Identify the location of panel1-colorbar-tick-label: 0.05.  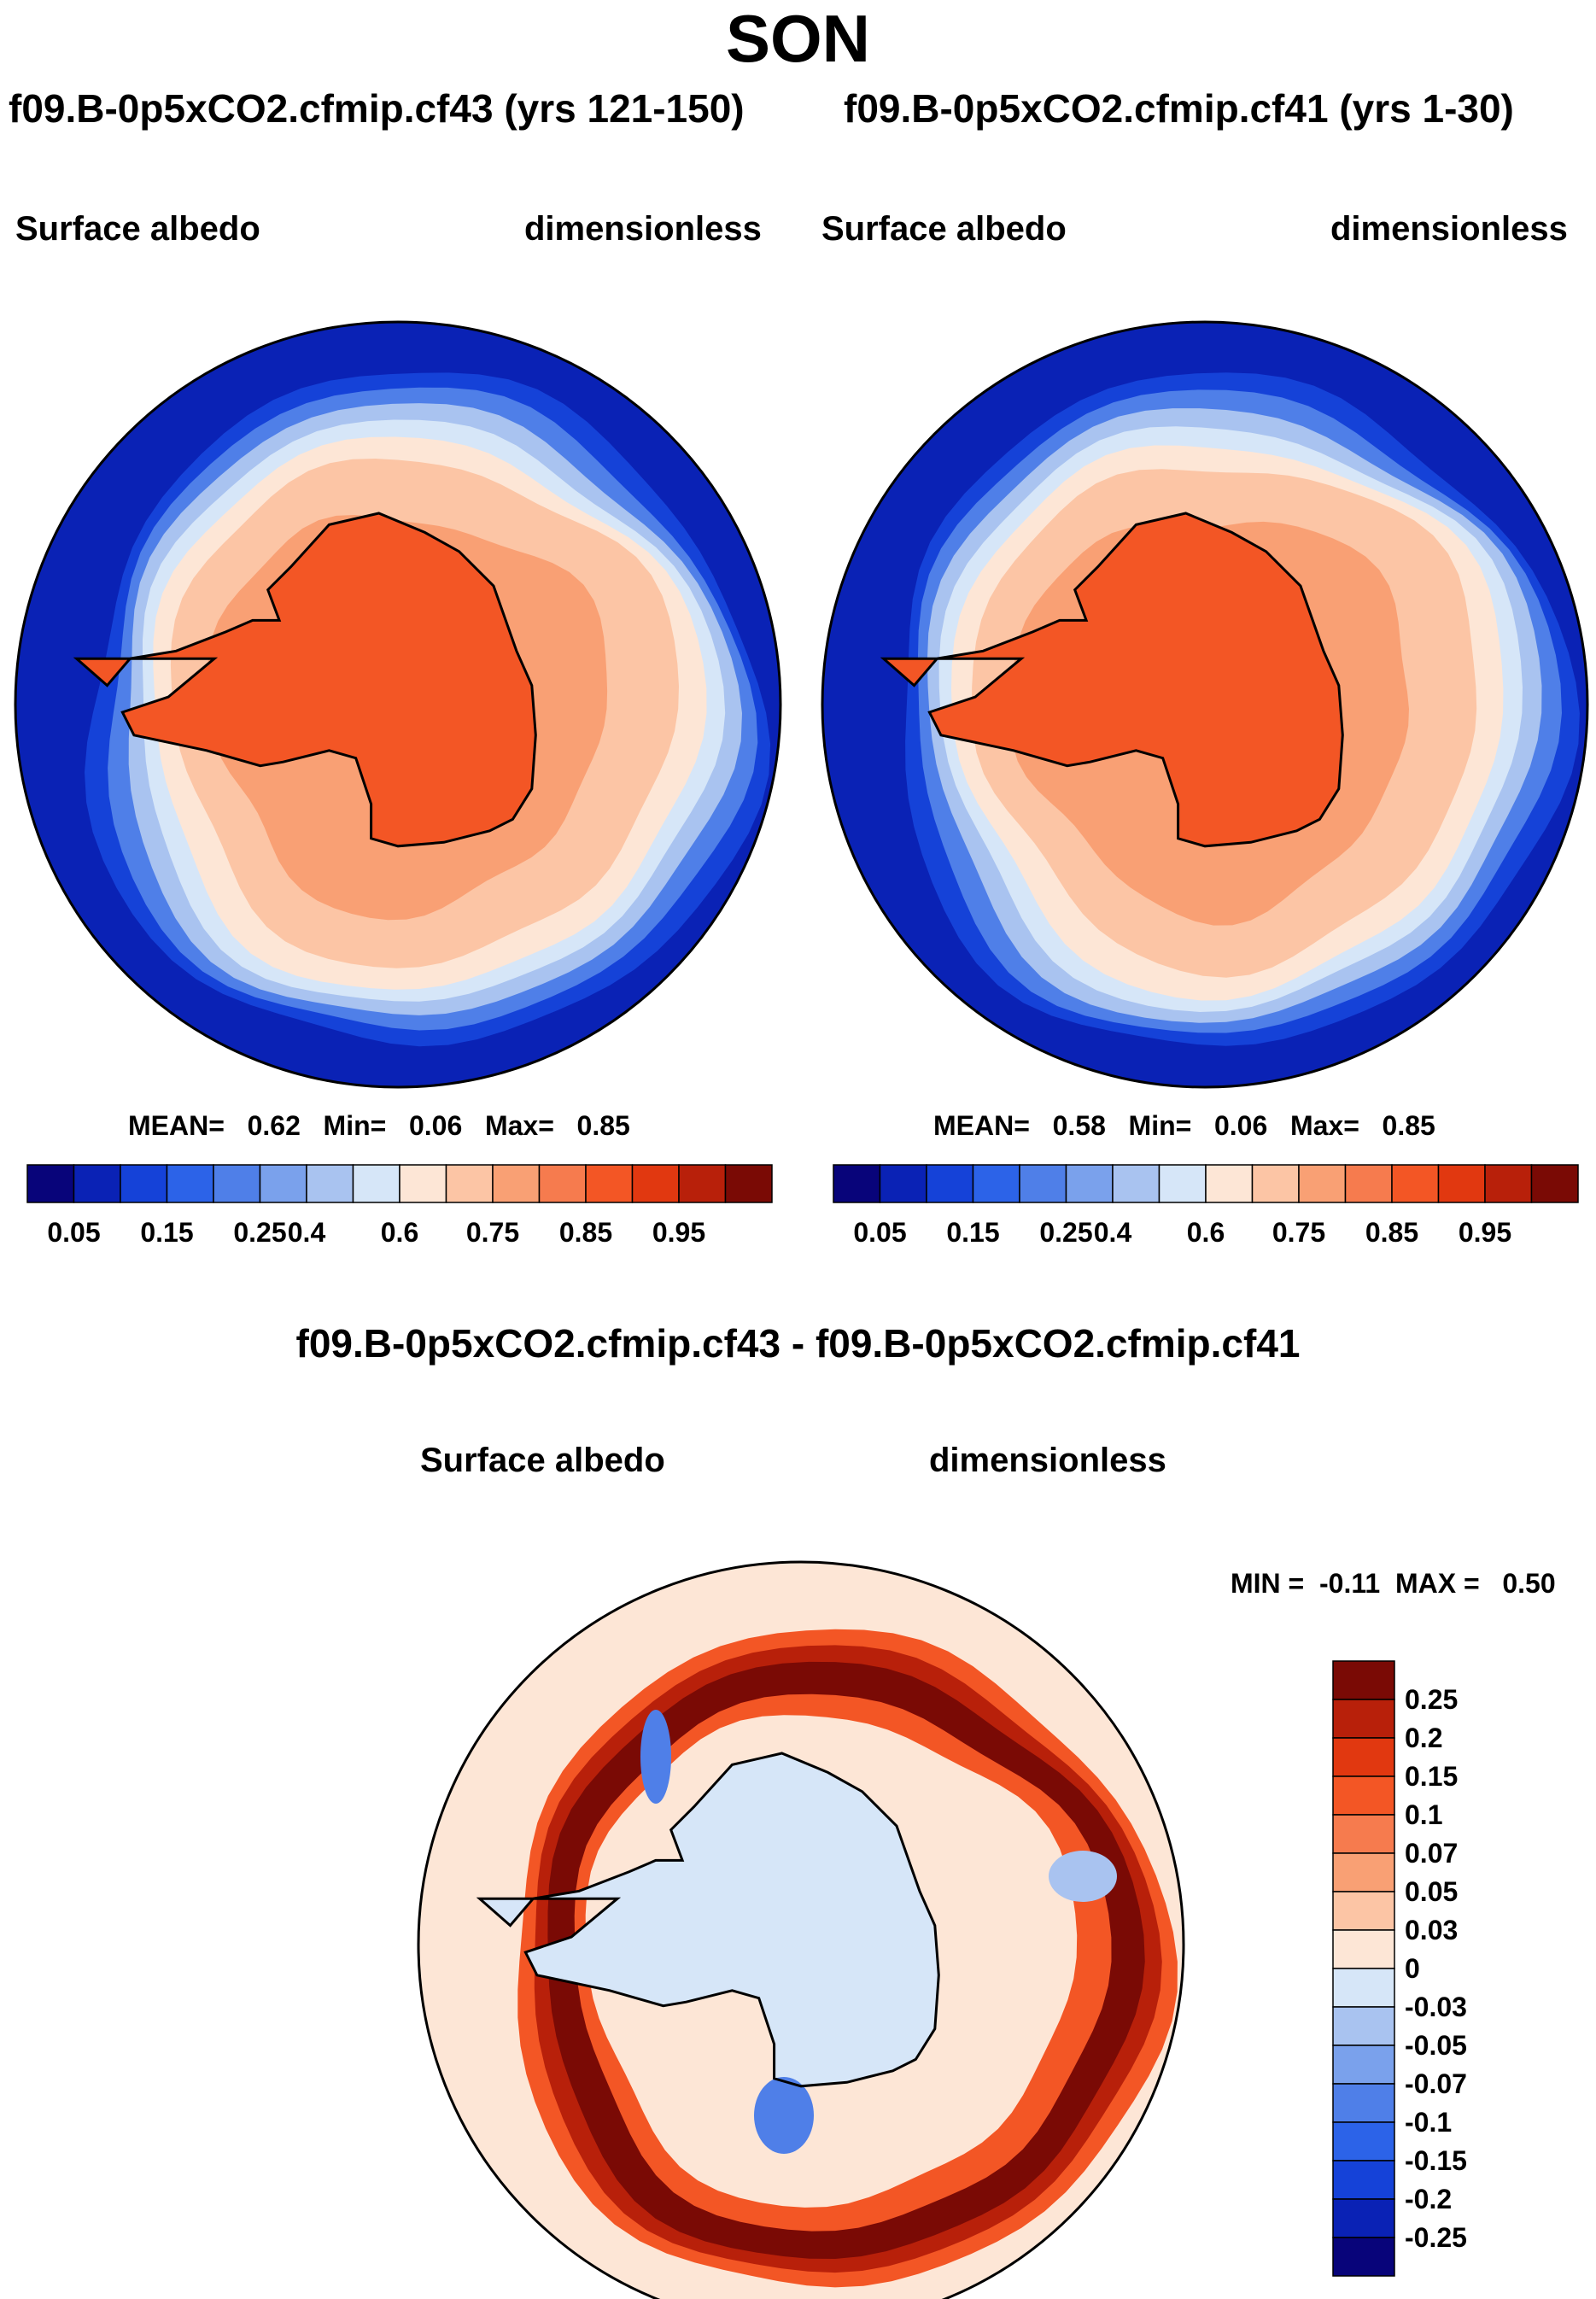
(73, 1232).